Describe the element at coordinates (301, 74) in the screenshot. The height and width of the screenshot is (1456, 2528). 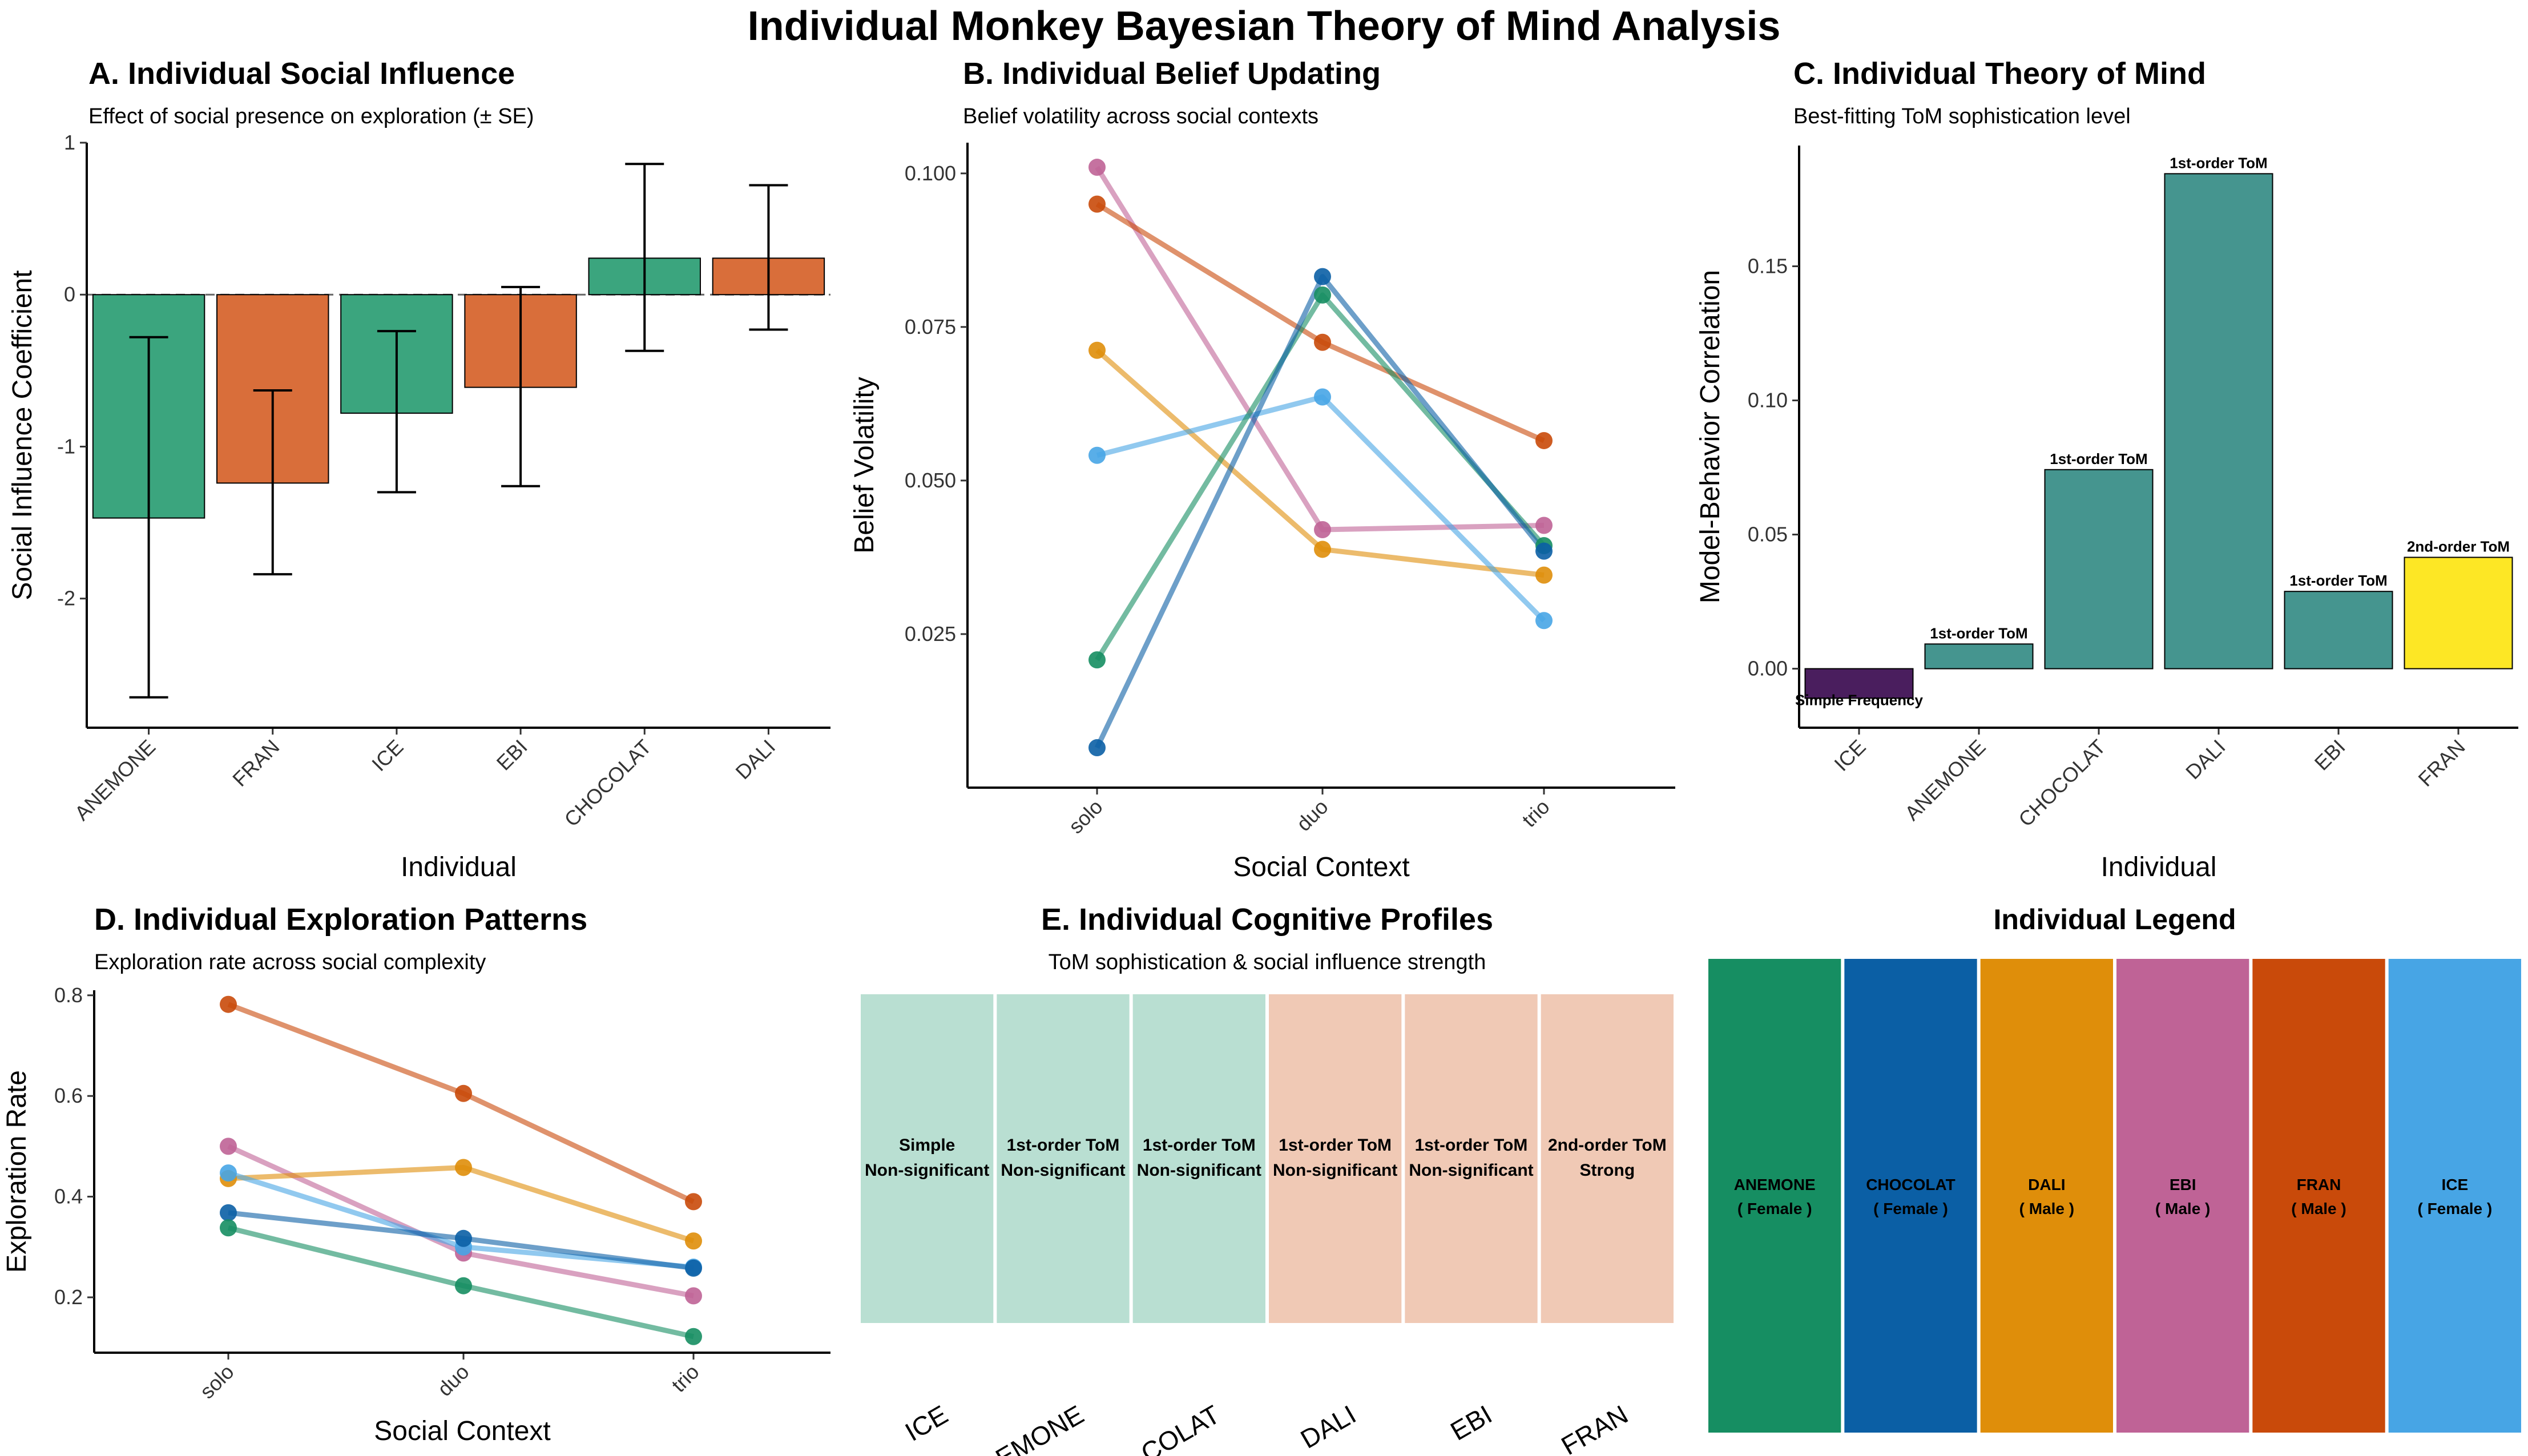
I see `panel-a-title: A. Individual Social Influence` at that location.